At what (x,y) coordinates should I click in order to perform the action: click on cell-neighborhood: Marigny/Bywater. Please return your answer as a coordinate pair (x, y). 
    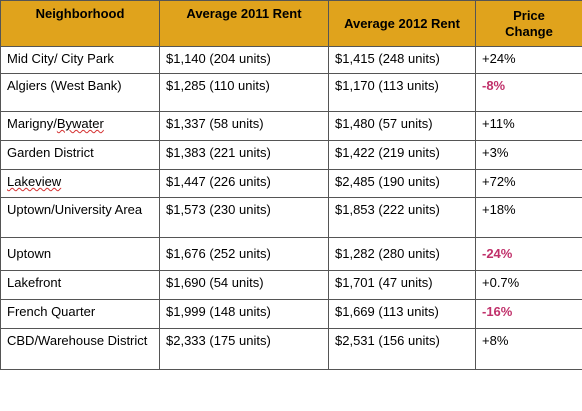
    Looking at the image, I should click on (80, 126).